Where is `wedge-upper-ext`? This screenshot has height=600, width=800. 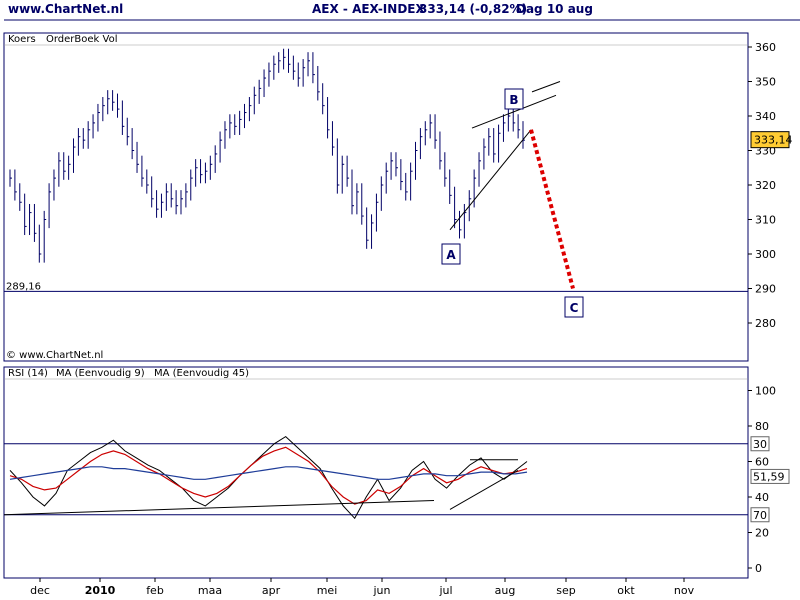
wedge-upper-ext is located at coordinates (546, 87).